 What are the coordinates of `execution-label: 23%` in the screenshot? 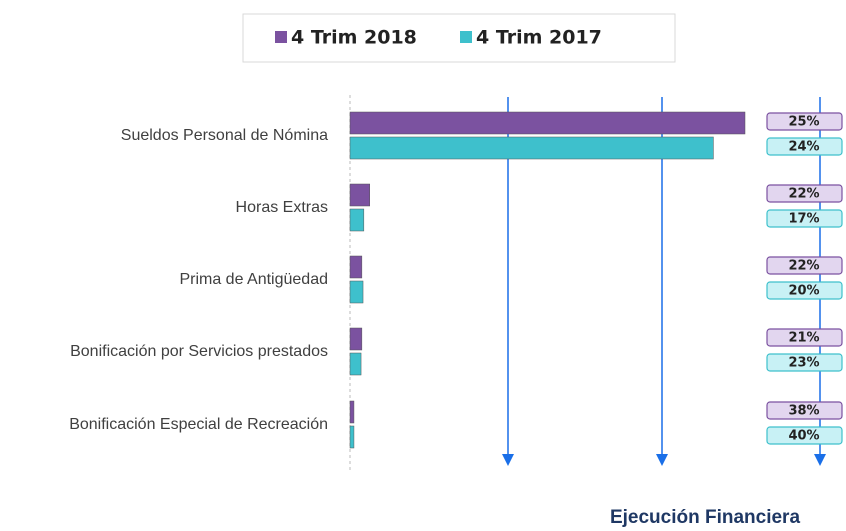 It's located at (803, 363).